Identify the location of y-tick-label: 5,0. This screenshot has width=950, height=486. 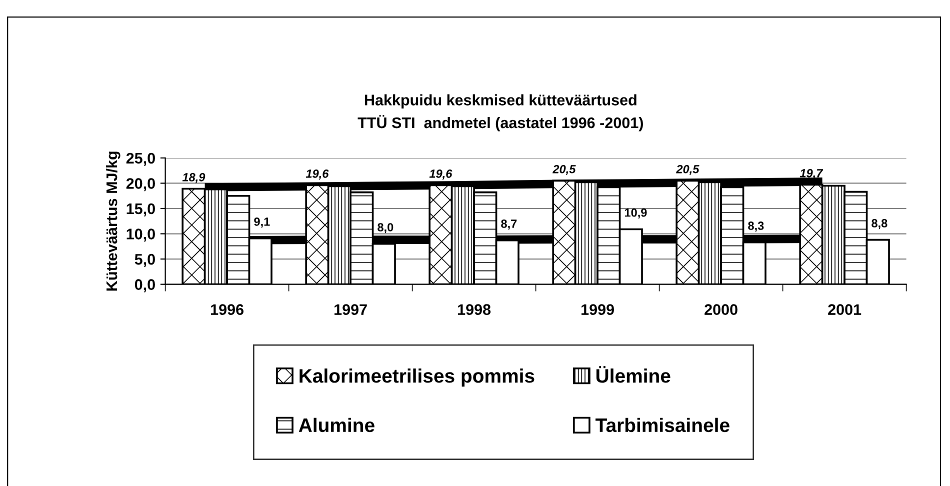
(144, 260).